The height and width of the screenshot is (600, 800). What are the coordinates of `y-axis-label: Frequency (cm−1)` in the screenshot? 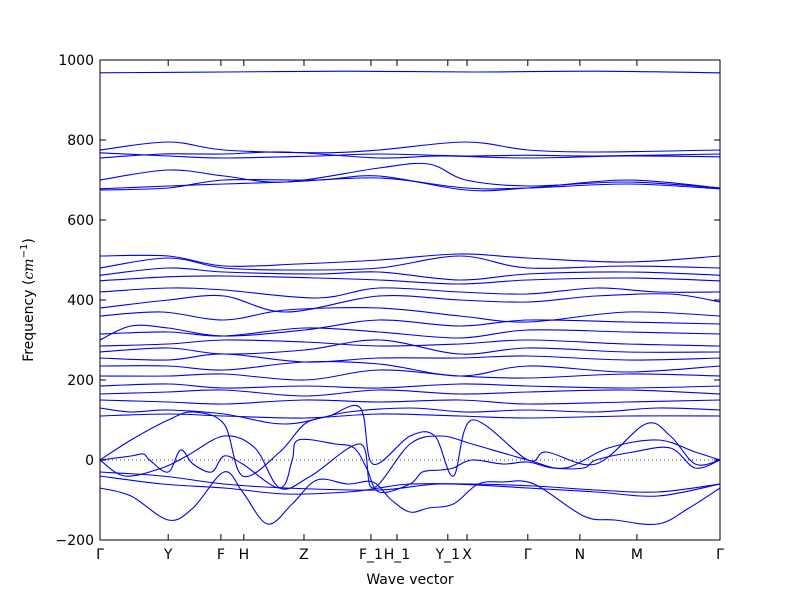 It's located at (28, 300).